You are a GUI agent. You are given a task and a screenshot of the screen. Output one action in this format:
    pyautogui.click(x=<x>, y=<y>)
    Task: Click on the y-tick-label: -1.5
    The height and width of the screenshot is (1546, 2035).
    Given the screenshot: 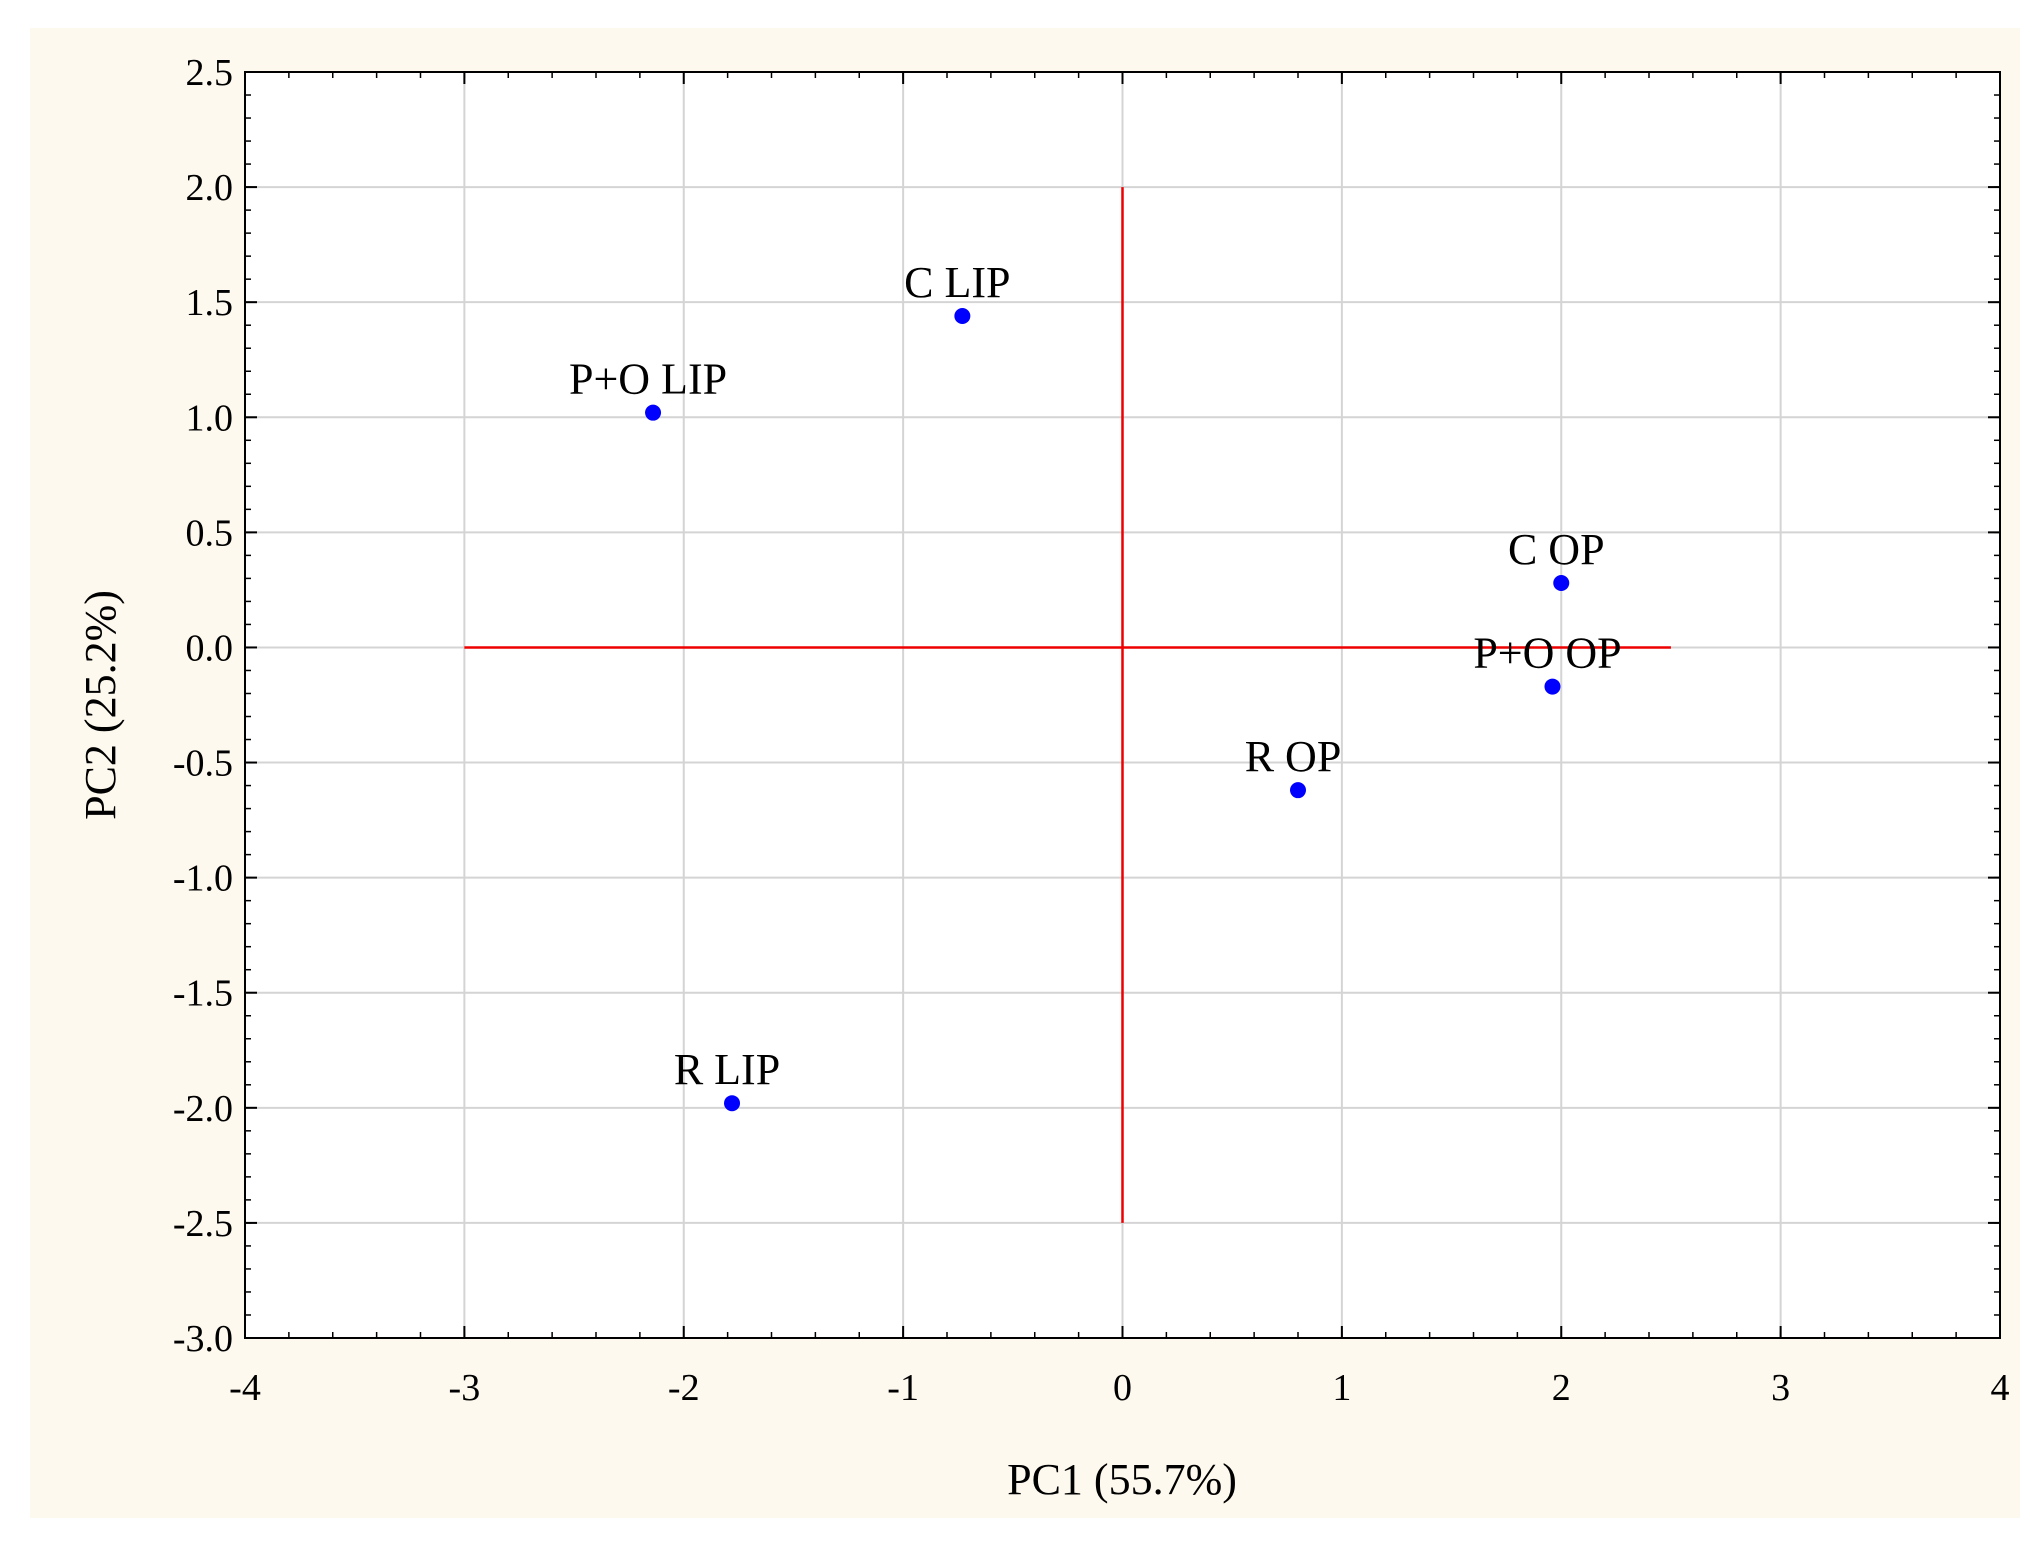 What is the action you would take?
    pyautogui.click(x=203, y=994)
    